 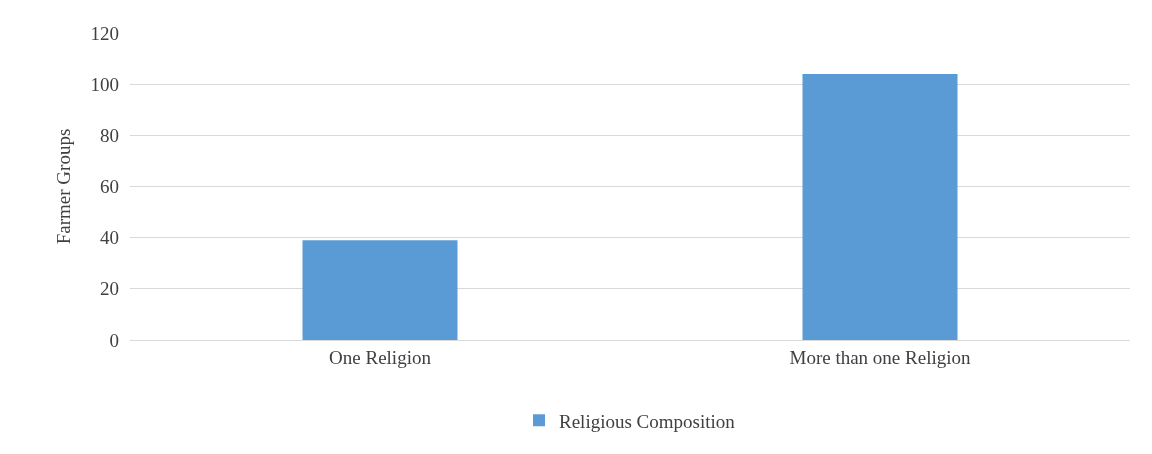 I want to click on x-tick-label: One Religion, so click(x=380, y=357).